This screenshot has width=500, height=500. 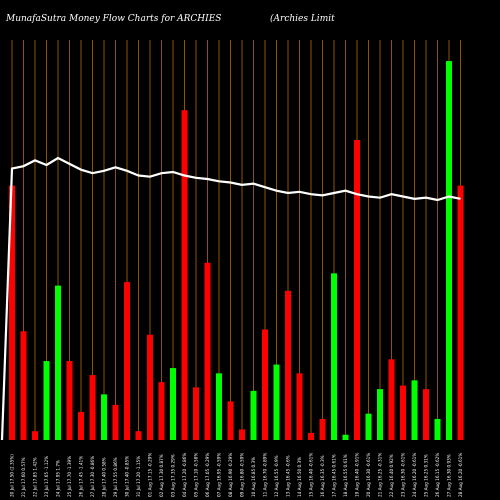 What do you see at coordinates (138, 476) in the screenshot?
I see `x-tick-label: 31 Jul 17.20 -1.15%` at bounding box center [138, 476].